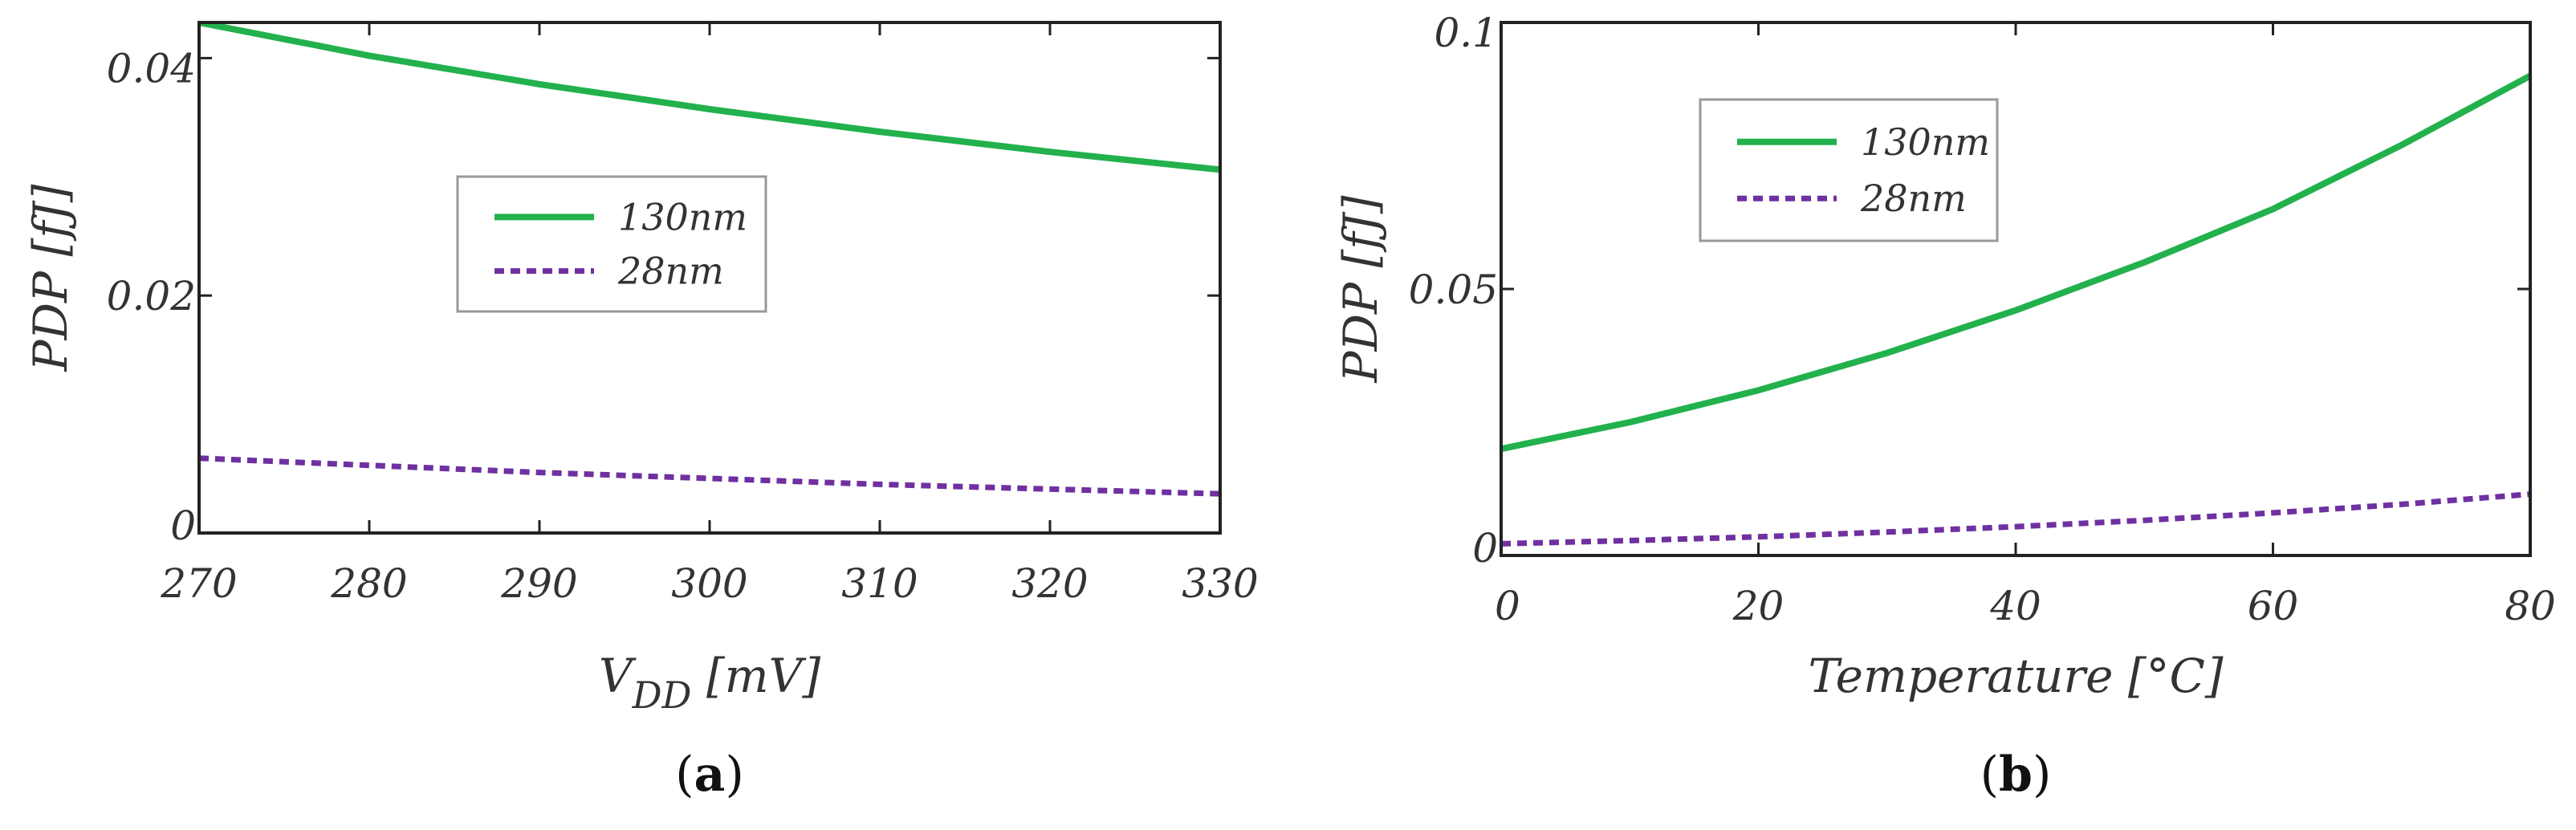 The image size is (2576, 830). I want to click on panel-label-letter: a, so click(710, 775).